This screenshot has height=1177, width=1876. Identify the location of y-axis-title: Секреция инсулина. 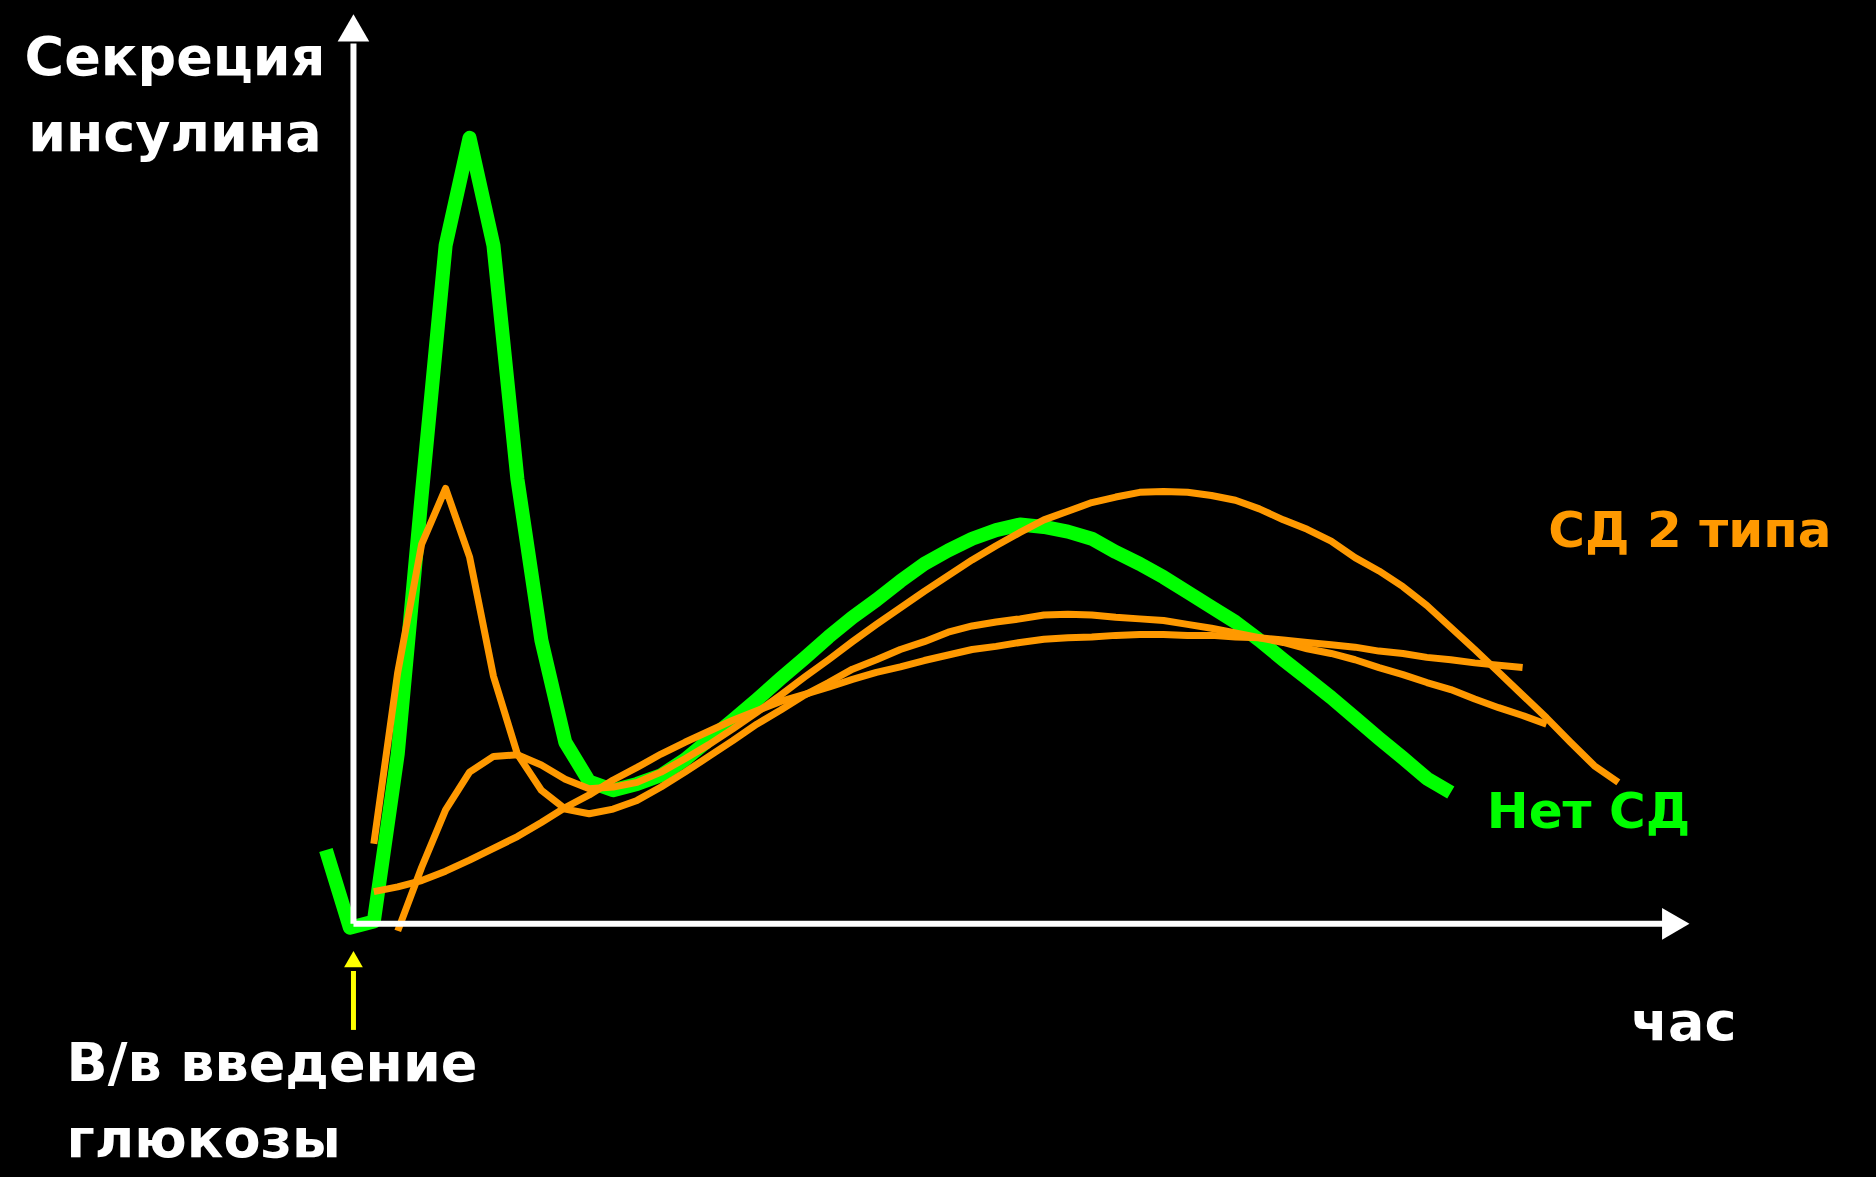
(175, 95).